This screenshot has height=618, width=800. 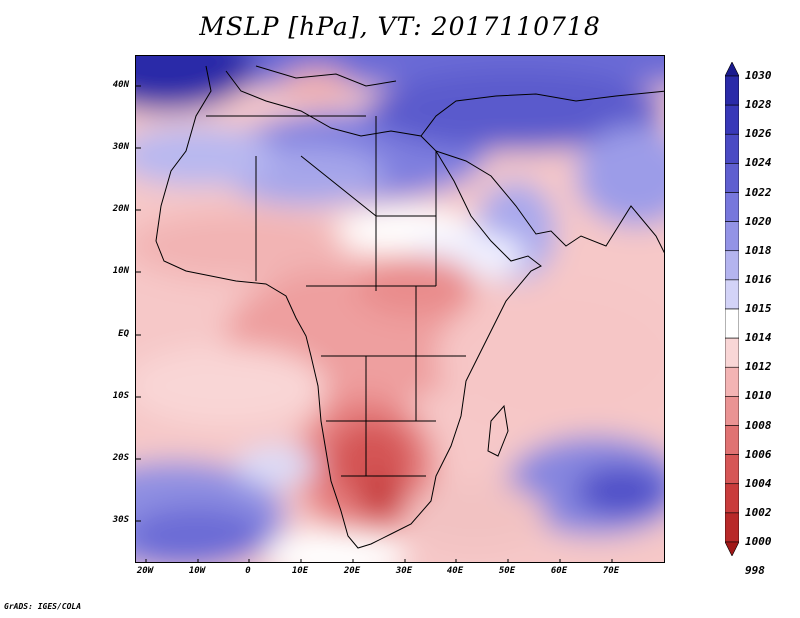 I want to click on colorbar-label: 1015, so click(x=758, y=308).